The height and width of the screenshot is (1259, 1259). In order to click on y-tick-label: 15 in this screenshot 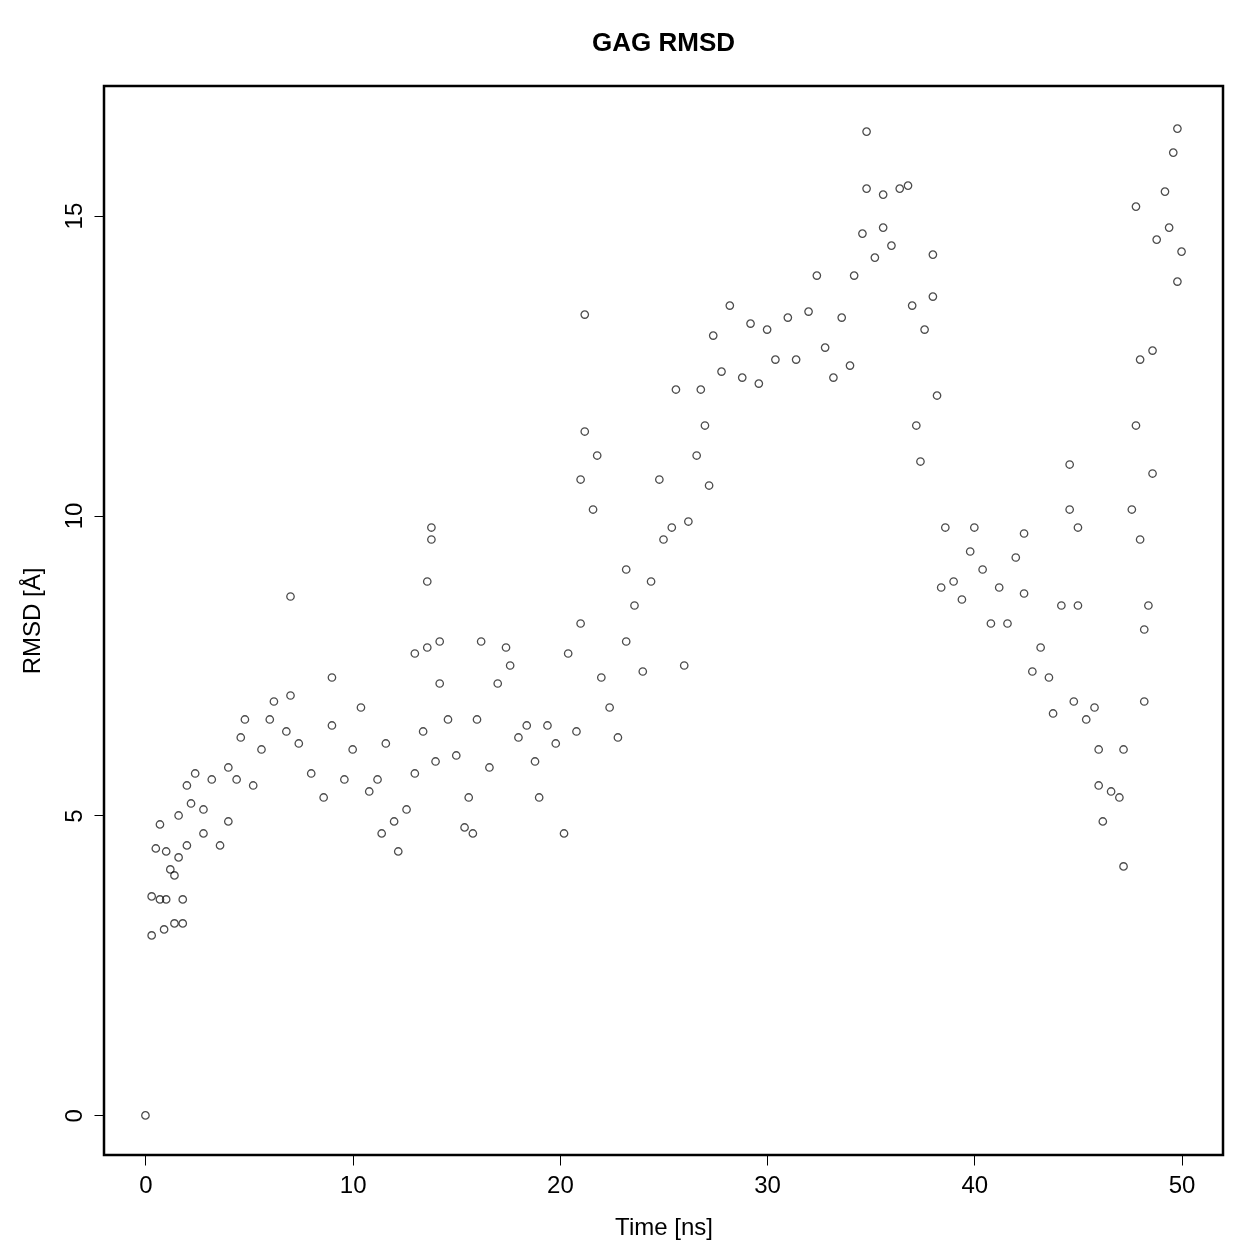, I will do `click(73, 216)`.